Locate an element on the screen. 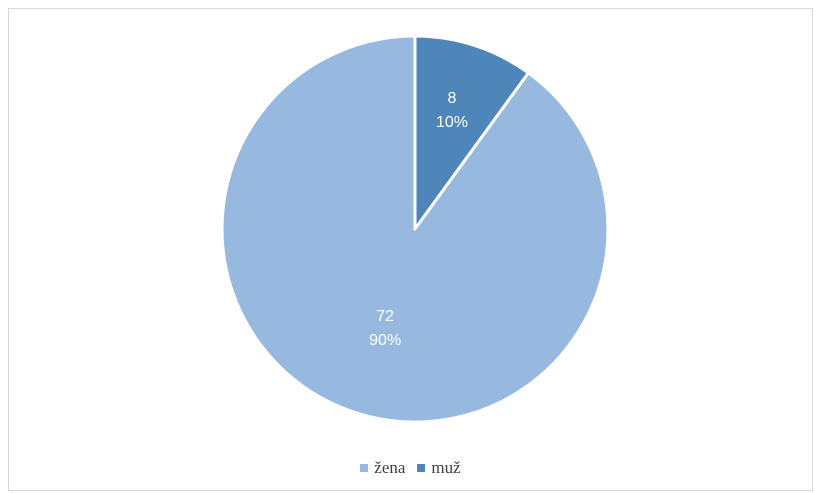 The image size is (815, 493). slice-value-label: 72 is located at coordinates (385, 316).